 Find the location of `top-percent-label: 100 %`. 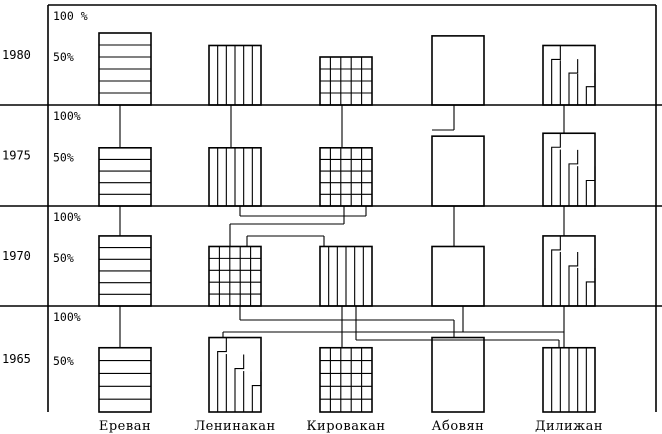

top-percent-label: 100 % is located at coordinates (70, 16).